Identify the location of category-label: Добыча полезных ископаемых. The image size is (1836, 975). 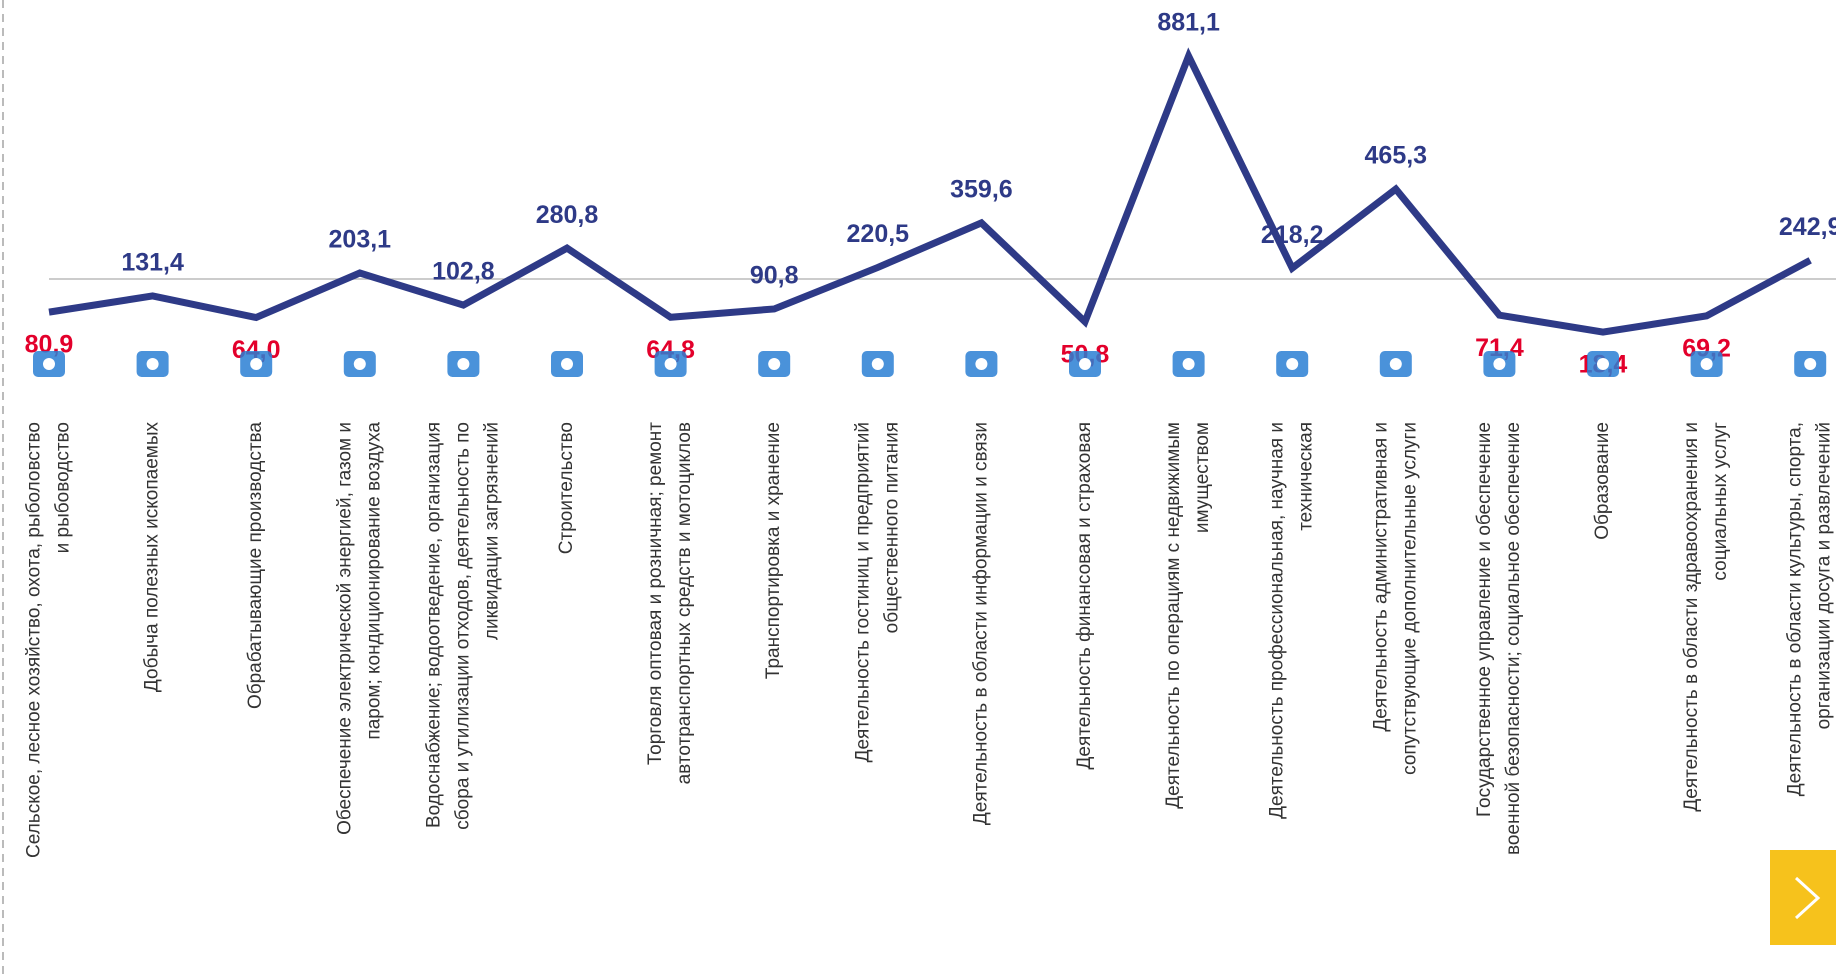
(152, 557).